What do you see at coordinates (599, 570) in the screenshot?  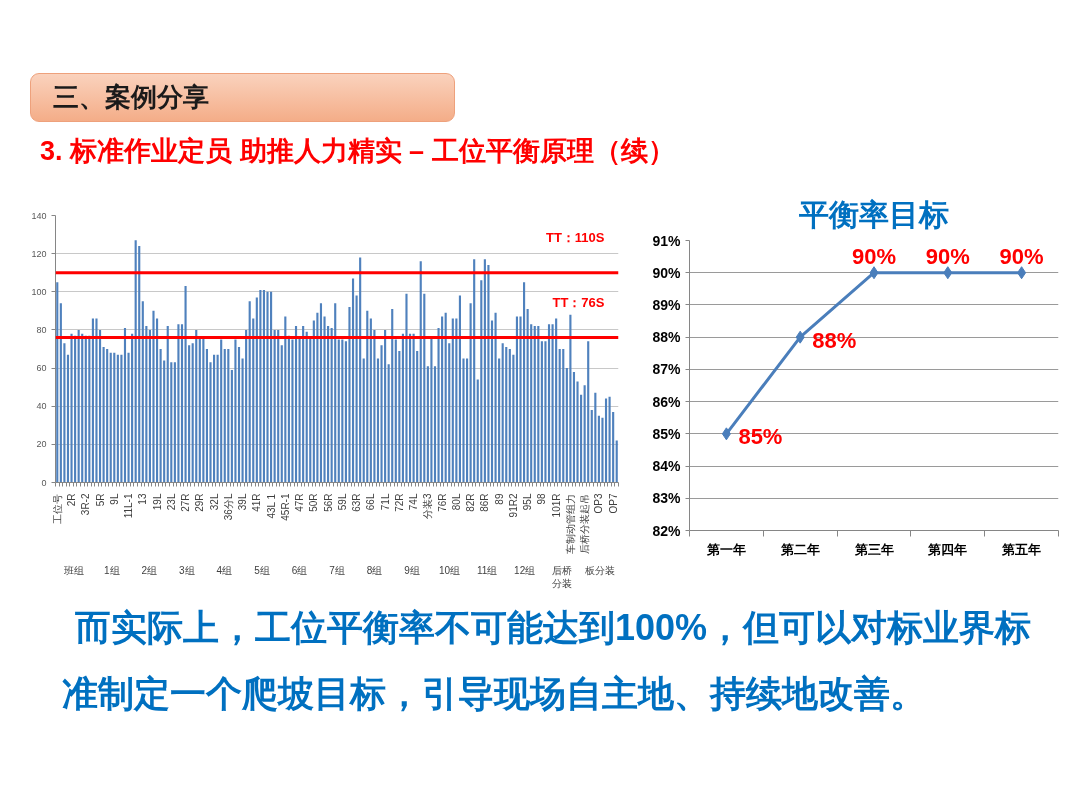 I see `text: 板分装` at bounding box center [599, 570].